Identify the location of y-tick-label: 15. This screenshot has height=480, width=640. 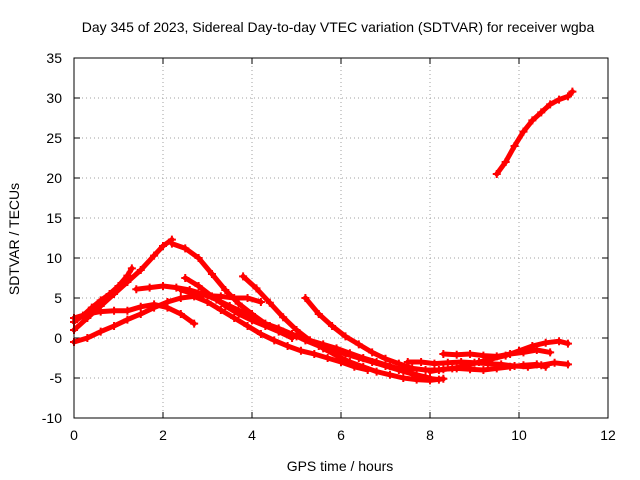
(54, 218).